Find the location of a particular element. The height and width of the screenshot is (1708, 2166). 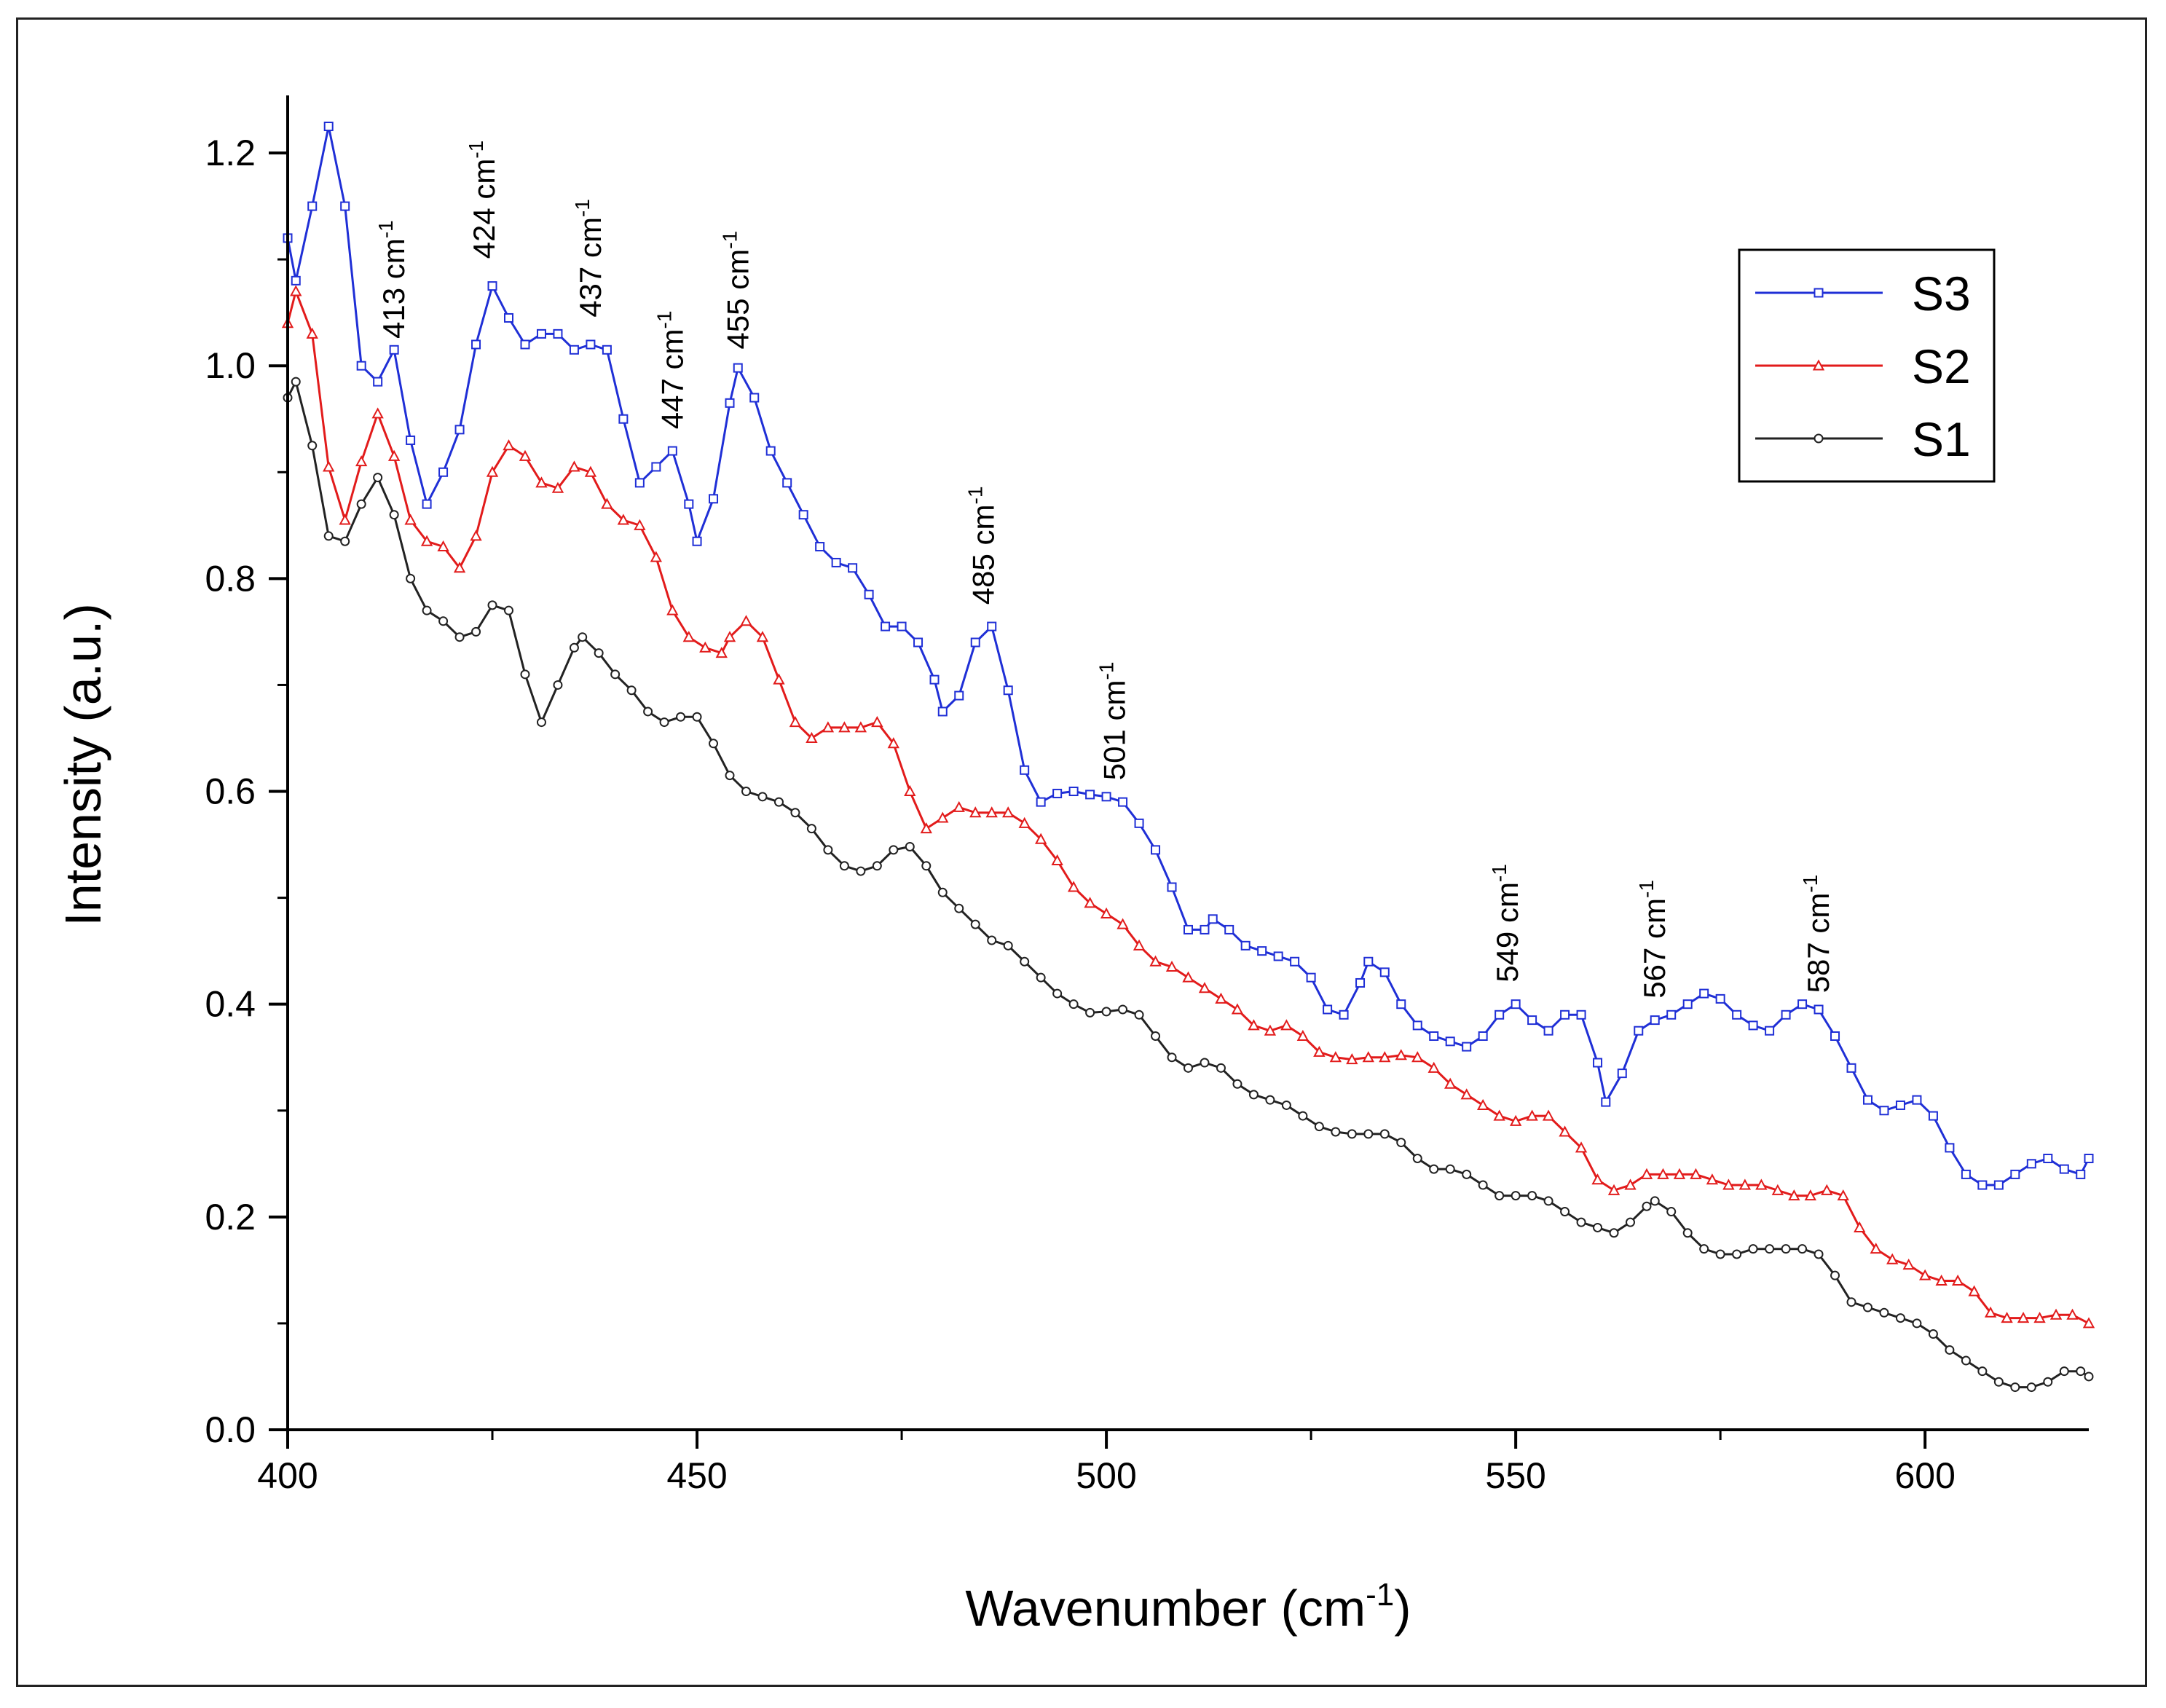

y-tick-label: 1.0 is located at coordinates (230, 365).